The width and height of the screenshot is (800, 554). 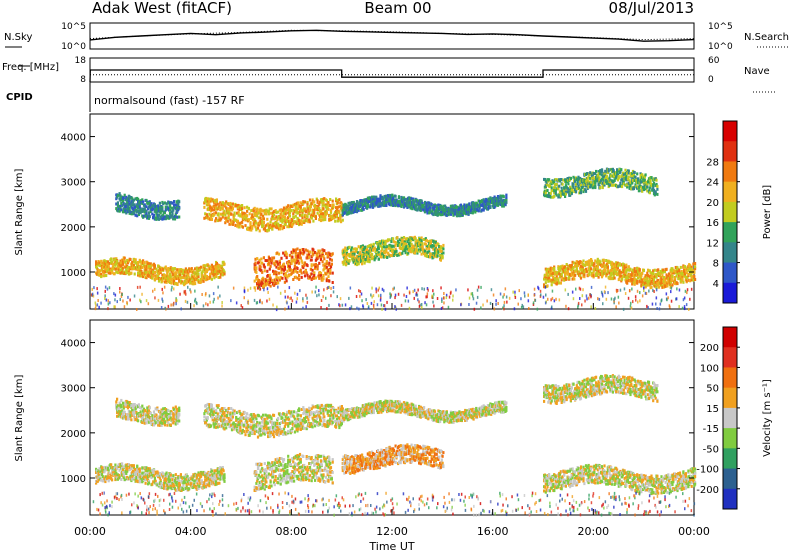 What do you see at coordinates (19, 211) in the screenshot?
I see `power-ylabel: Slant Range [km]` at bounding box center [19, 211].